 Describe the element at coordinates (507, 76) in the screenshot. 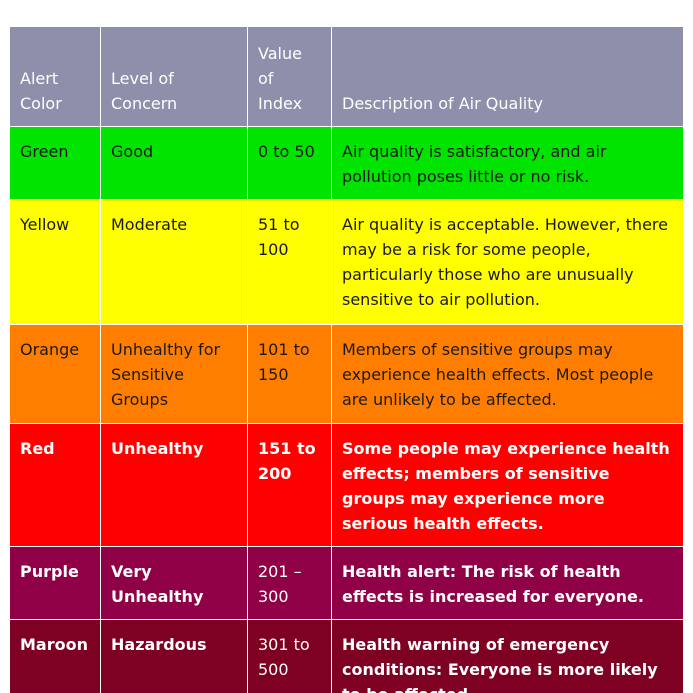

I see `header-description: Description of Air Quality` at that location.